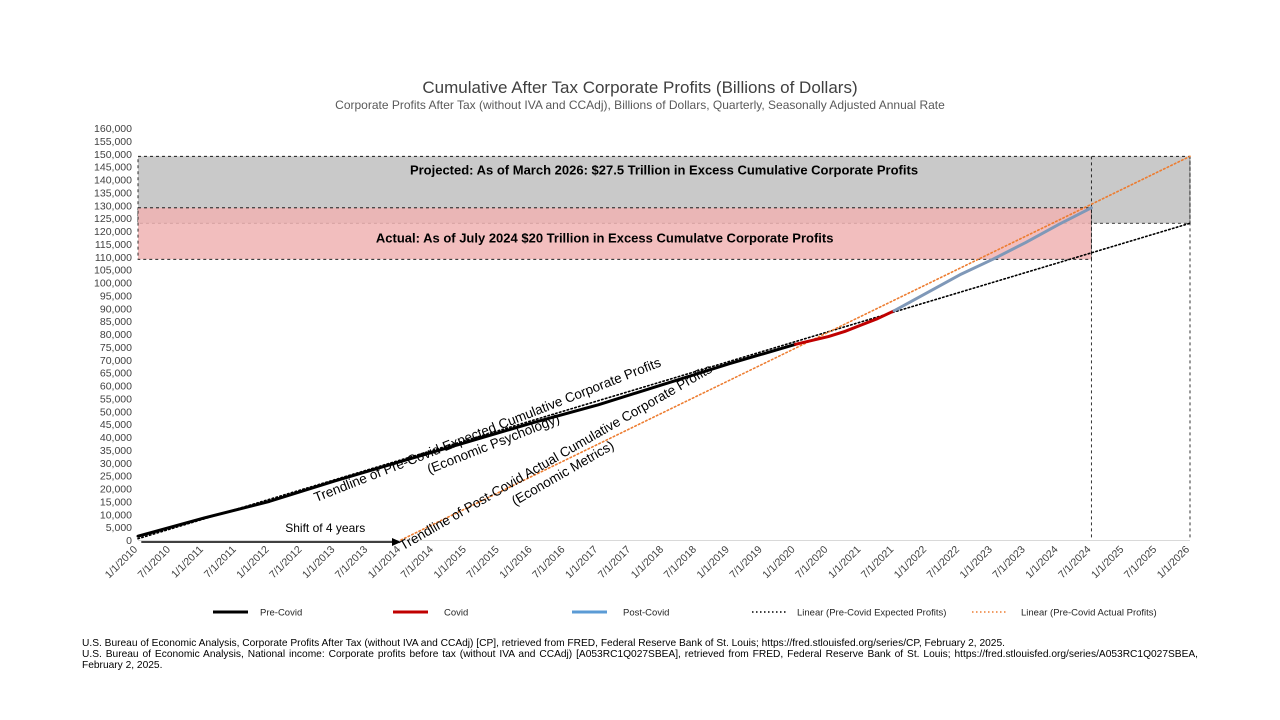  What do you see at coordinates (113, 206) in the screenshot?
I see `y-tick-label: 130,000` at bounding box center [113, 206].